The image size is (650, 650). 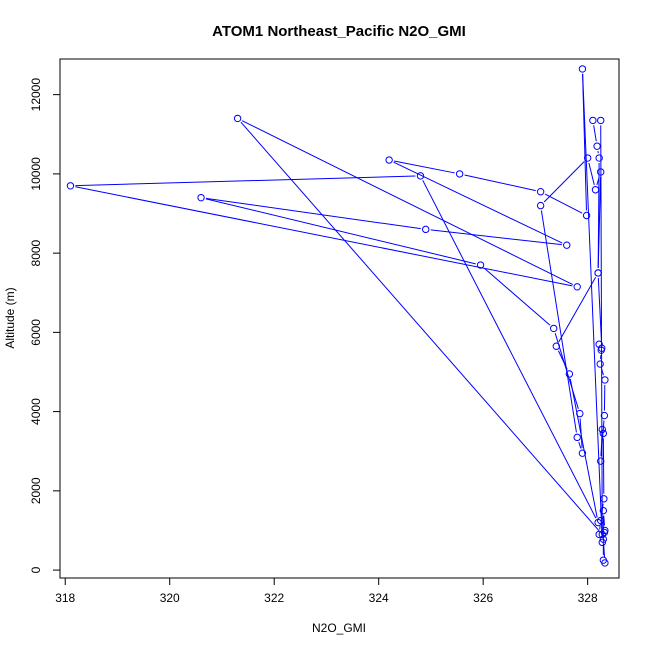 I want to click on y-tick-label: 10000, so click(x=36, y=174).